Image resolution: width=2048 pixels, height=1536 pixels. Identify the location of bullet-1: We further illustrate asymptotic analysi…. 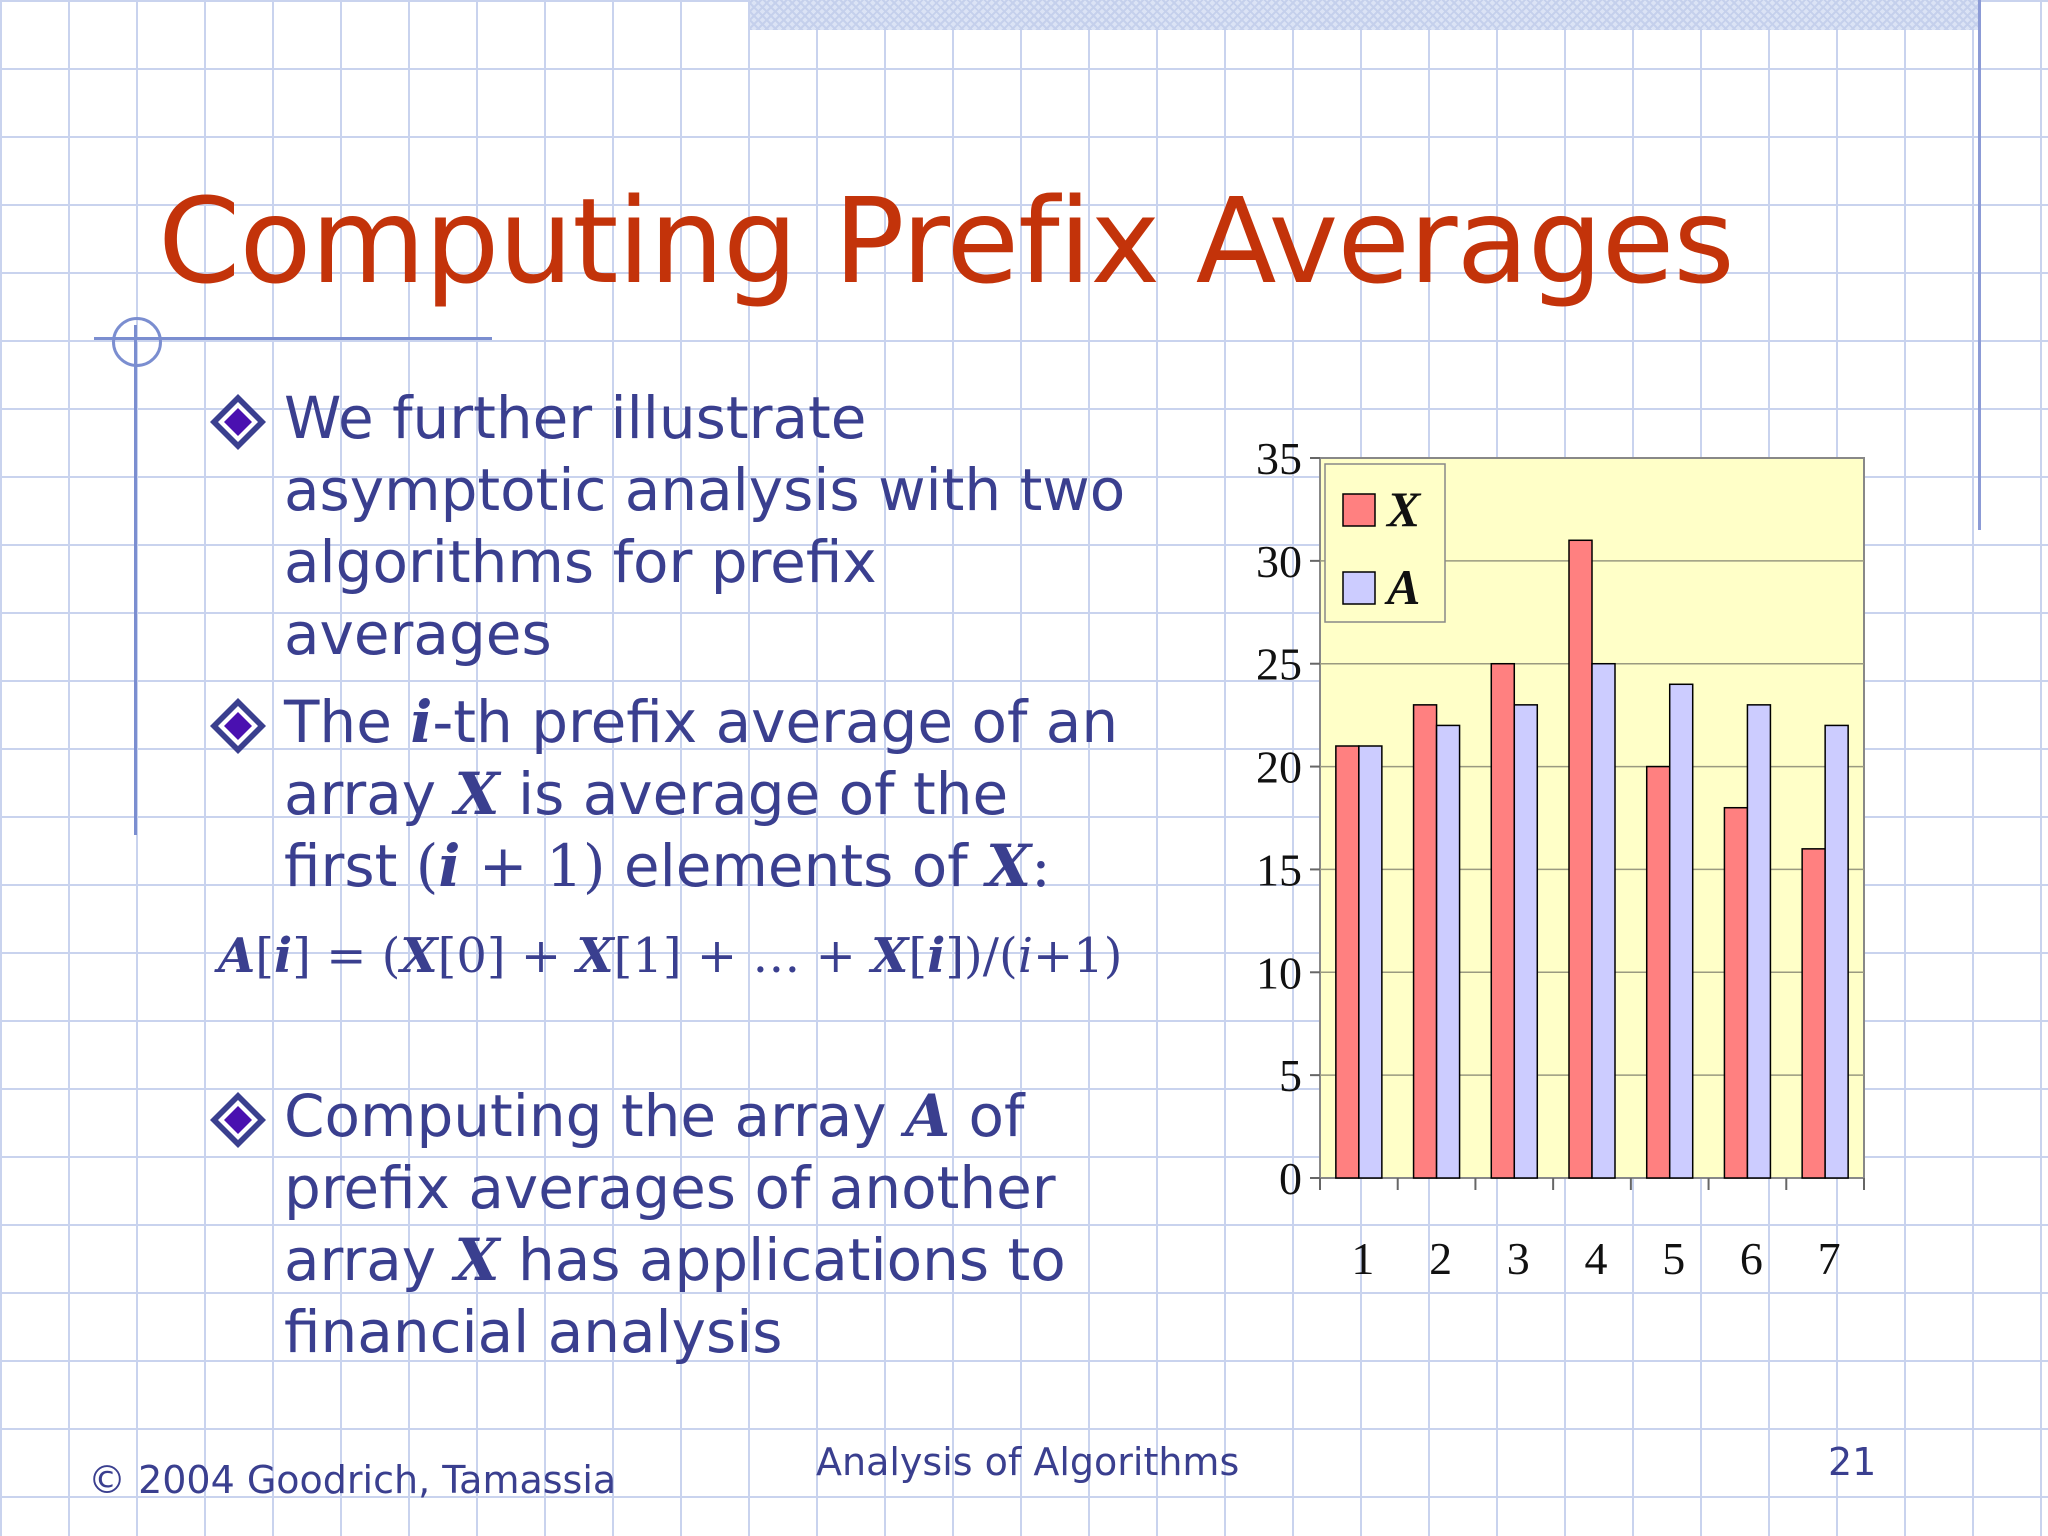
(673, 526).